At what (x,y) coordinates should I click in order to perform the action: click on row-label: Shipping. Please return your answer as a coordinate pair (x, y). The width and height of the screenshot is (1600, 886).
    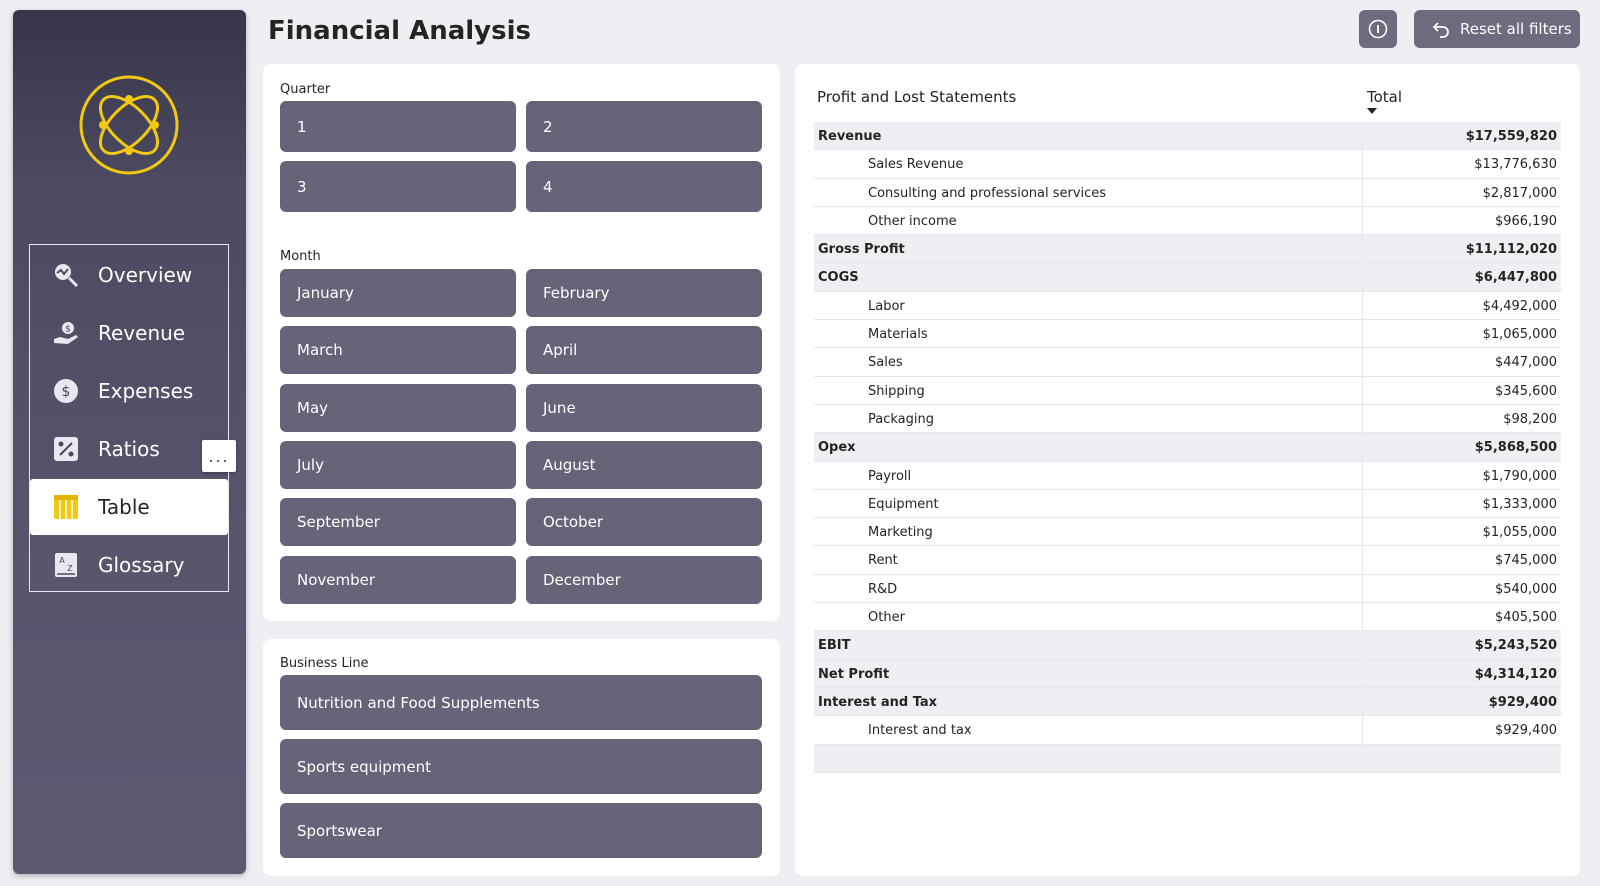
    Looking at the image, I should click on (896, 391).